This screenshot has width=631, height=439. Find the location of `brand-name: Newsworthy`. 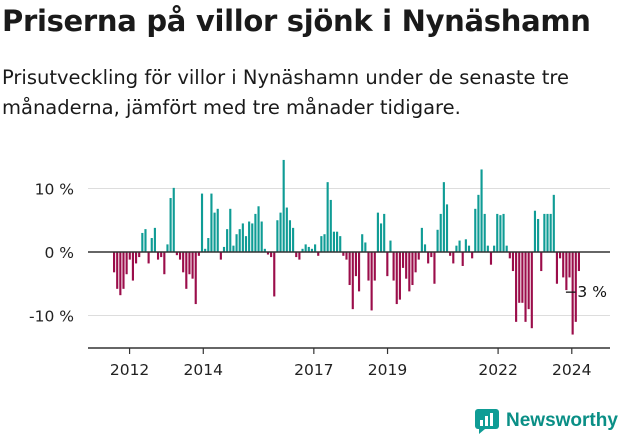

brand-name: Newsworthy is located at coordinates (562, 420).